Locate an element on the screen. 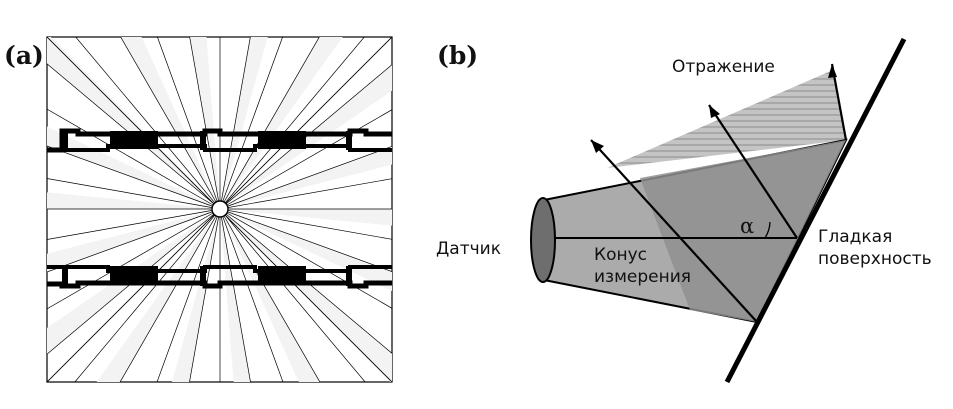 This screenshot has height=409, width=953. surface-label-line1: Гладкая is located at coordinates (855, 237).